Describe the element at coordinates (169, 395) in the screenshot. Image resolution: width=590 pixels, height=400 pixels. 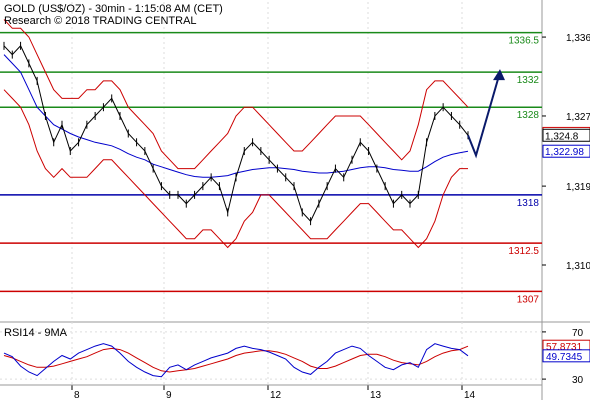
I see `x-tick-label: 9` at that location.